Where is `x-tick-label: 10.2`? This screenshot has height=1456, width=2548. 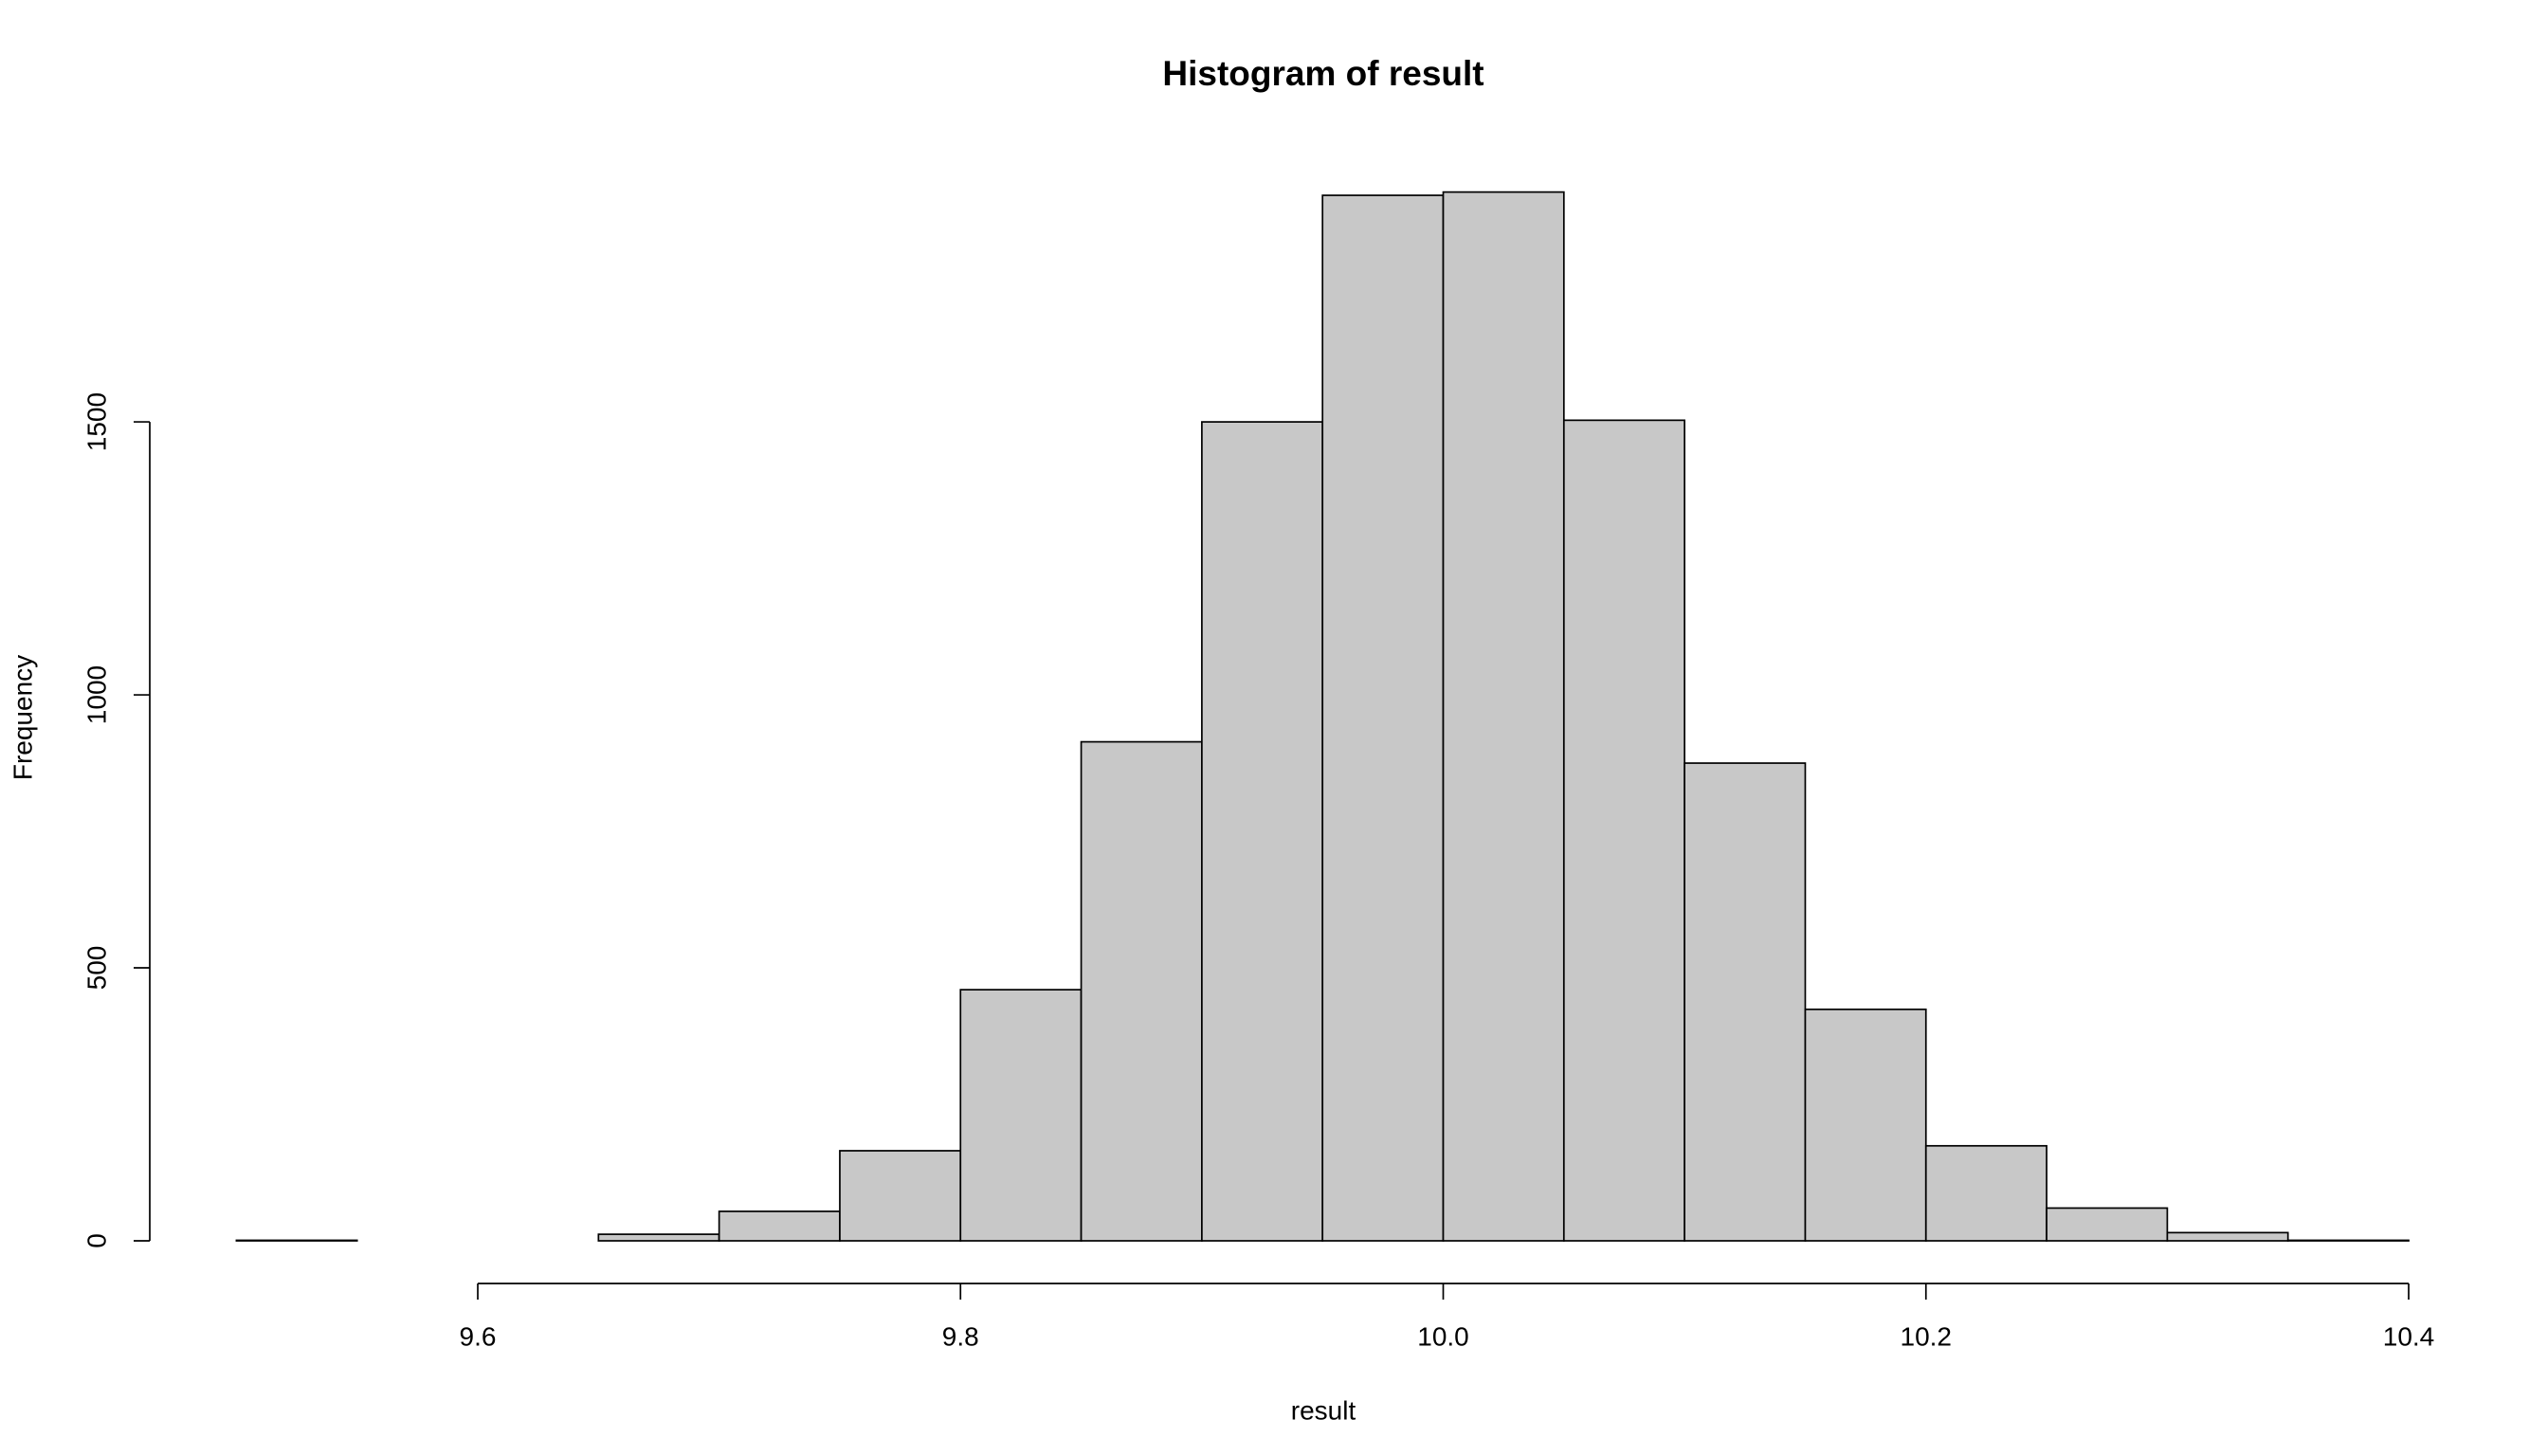 x-tick-label: 10.2 is located at coordinates (1927, 1336).